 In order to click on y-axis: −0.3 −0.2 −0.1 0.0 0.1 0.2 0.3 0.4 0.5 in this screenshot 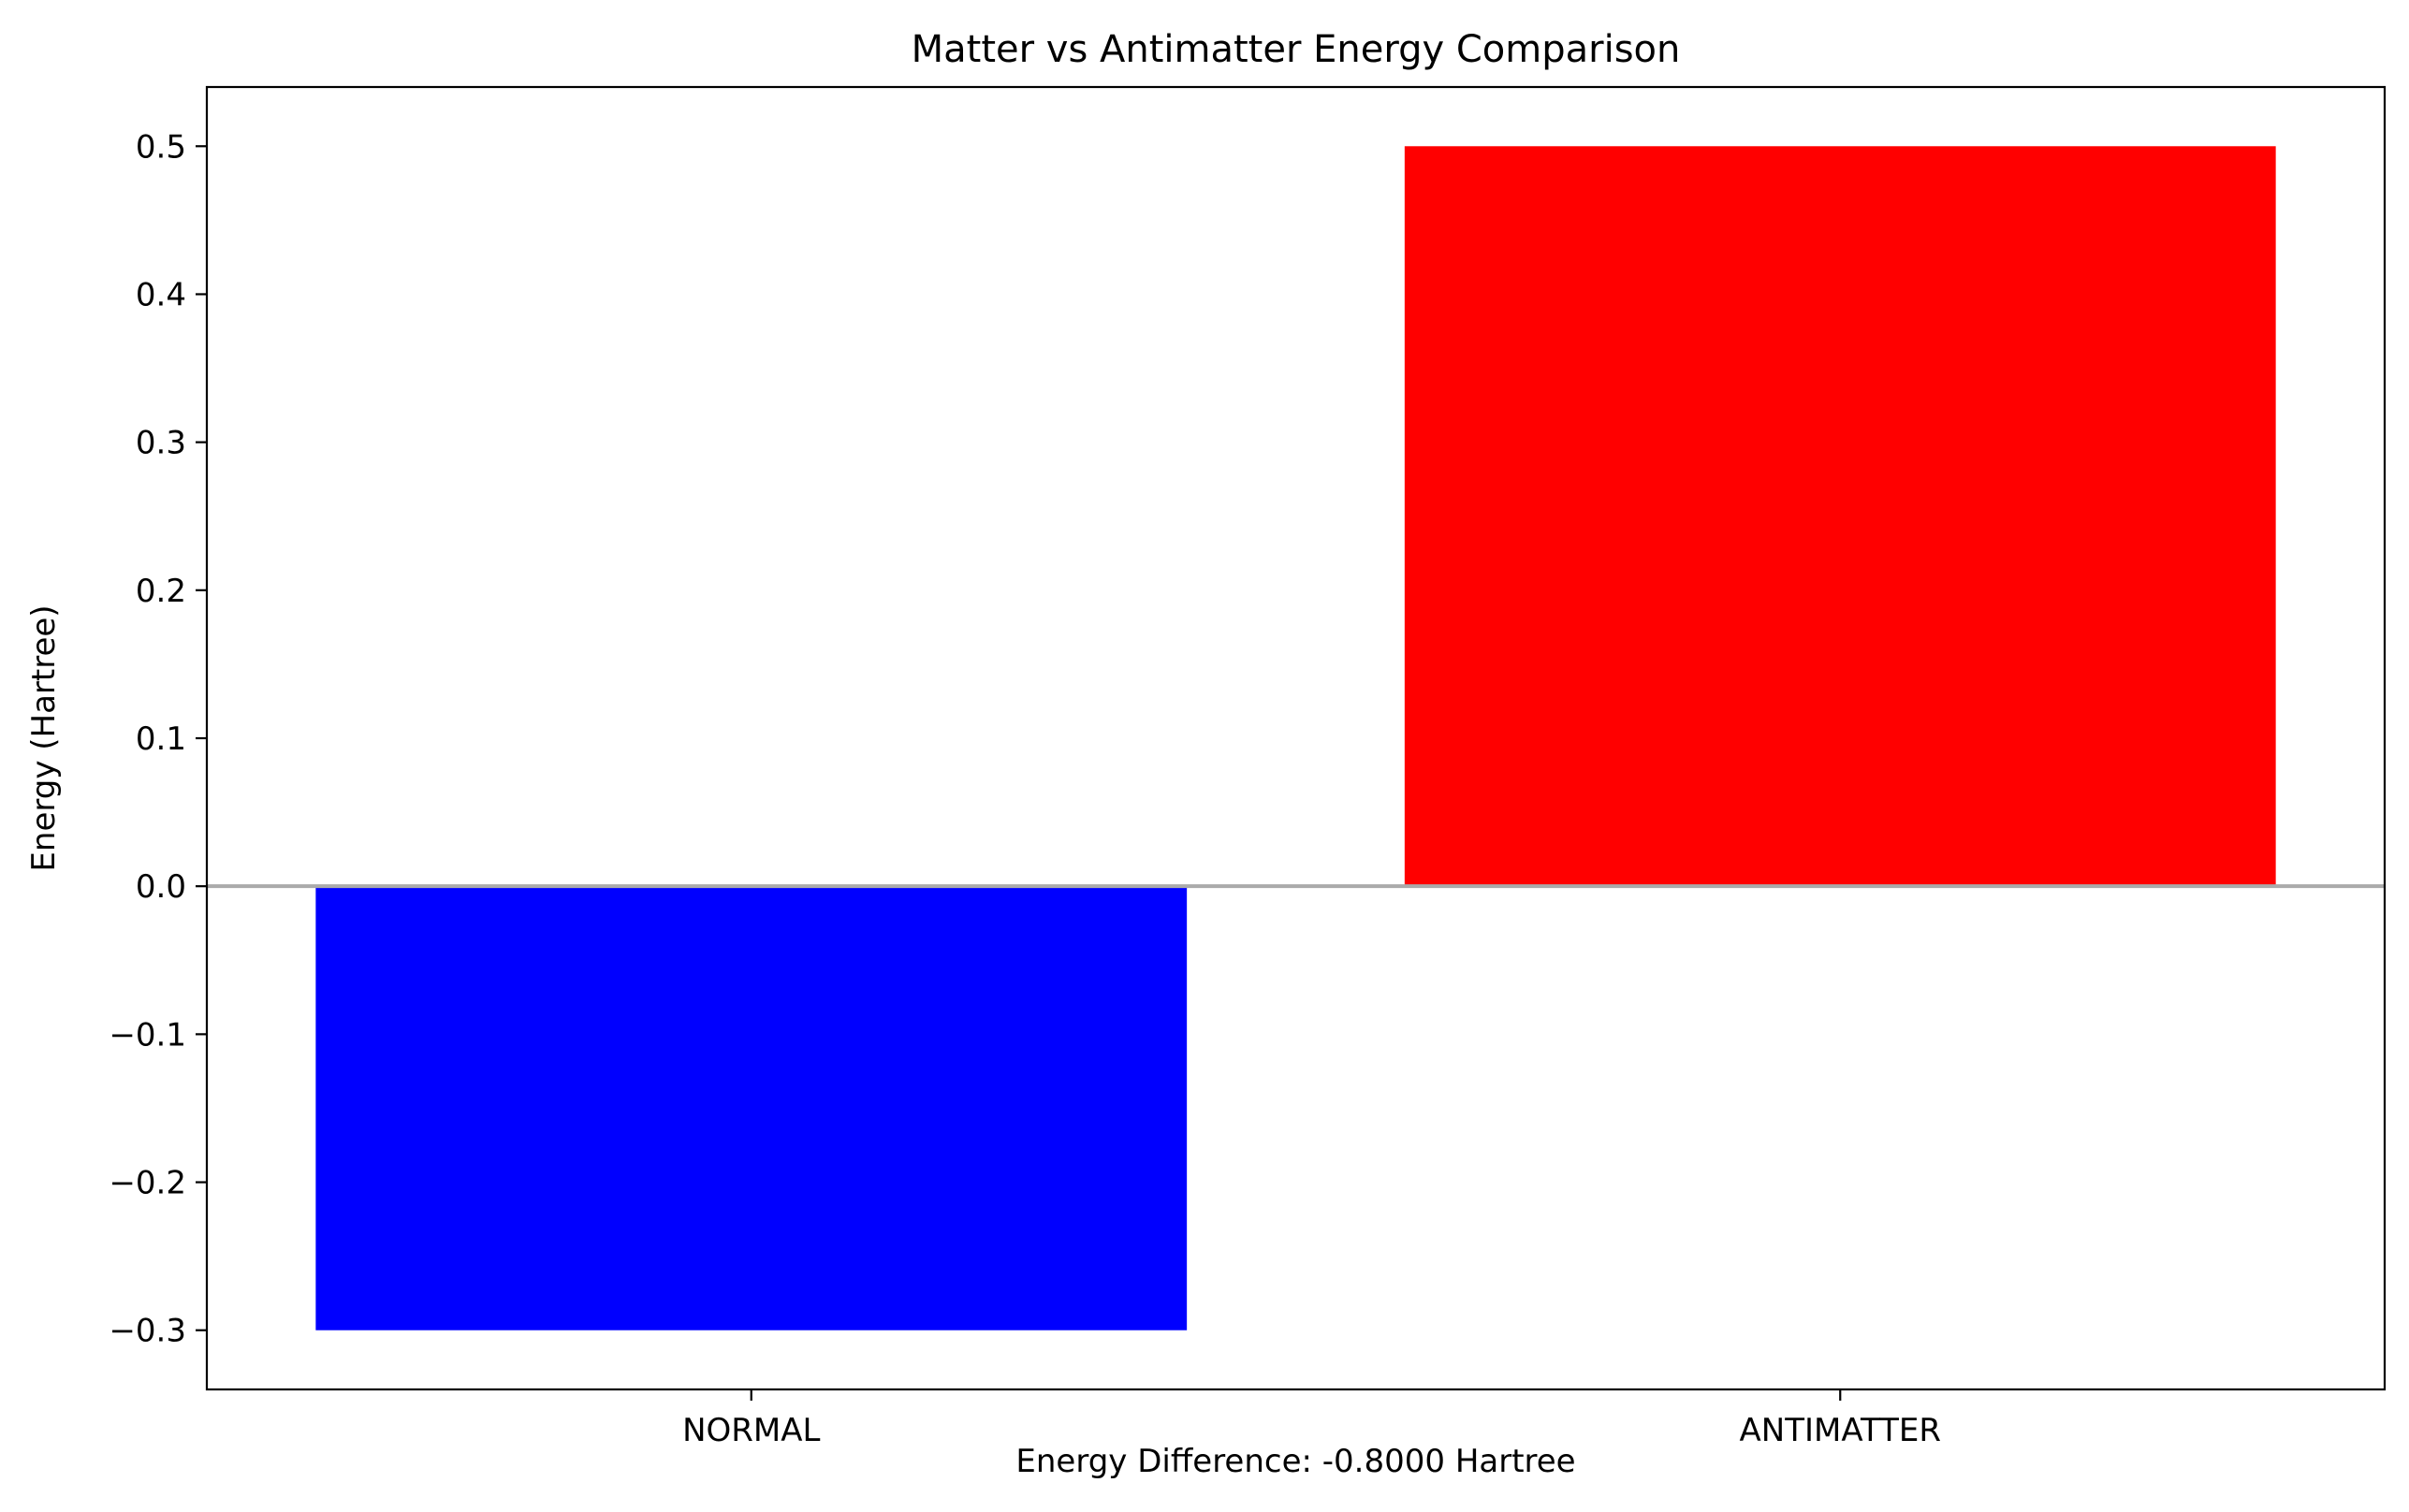, I will do `click(158, 739)`.